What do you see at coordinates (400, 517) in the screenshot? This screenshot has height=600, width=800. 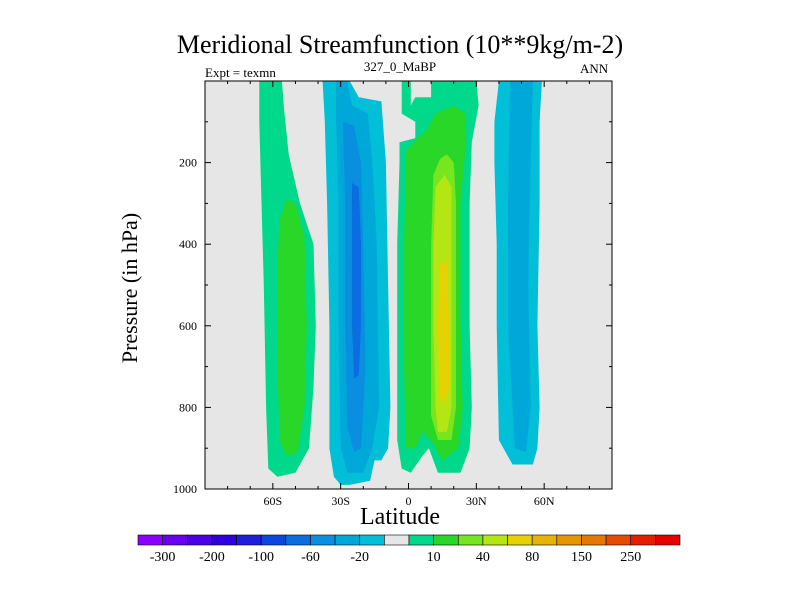 I see `x-axis-label: Latitude` at bounding box center [400, 517].